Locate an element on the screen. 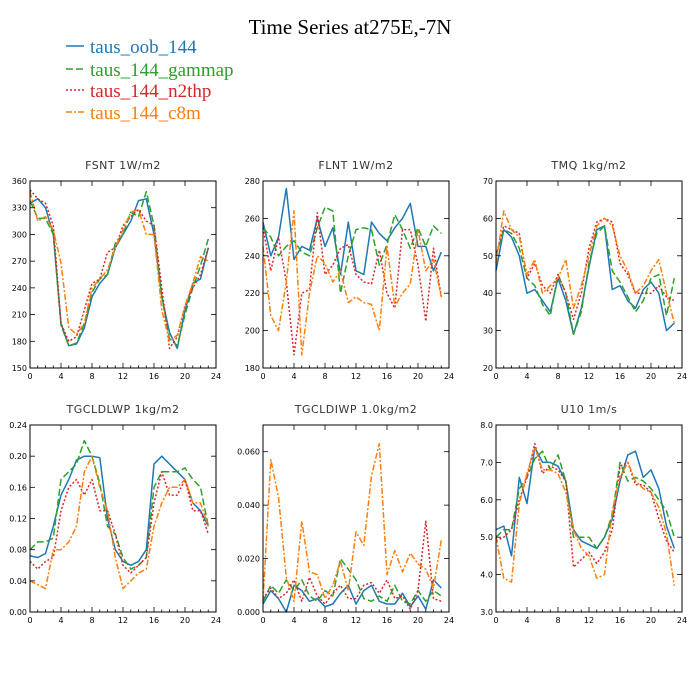 The width and height of the screenshot is (700, 700). y-tick-label: 0.08 is located at coordinates (18, 550).